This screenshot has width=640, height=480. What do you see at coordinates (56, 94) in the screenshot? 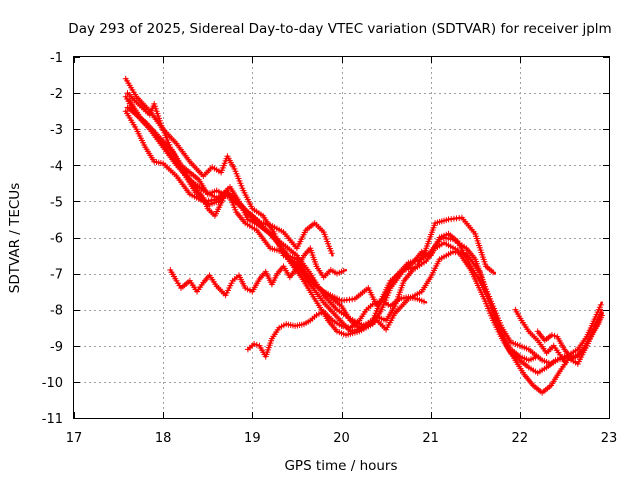
I see `y-tick-label: -2` at bounding box center [56, 94].